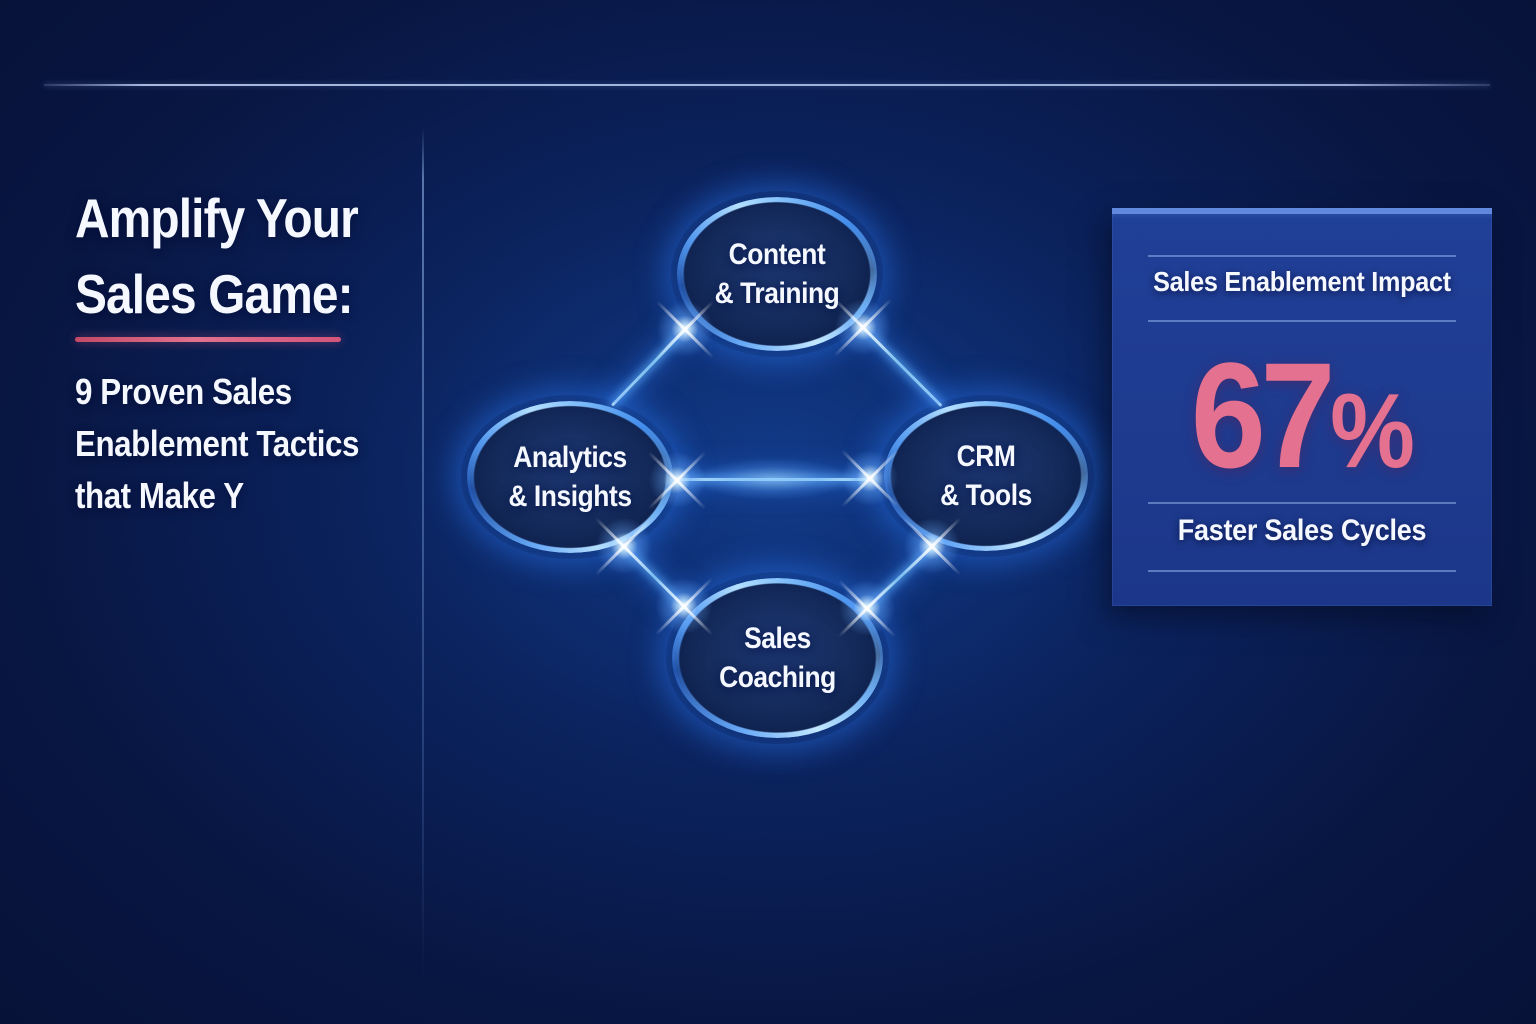 The width and height of the screenshot is (1536, 1024). Describe the element at coordinates (570, 496) in the screenshot. I see `node-label-line2: & Insights` at that location.